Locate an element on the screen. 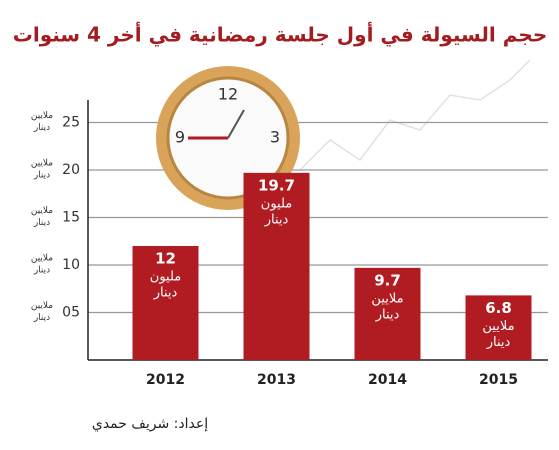 This screenshot has width=559, height=450. value-label: 9.7 is located at coordinates (387, 280).